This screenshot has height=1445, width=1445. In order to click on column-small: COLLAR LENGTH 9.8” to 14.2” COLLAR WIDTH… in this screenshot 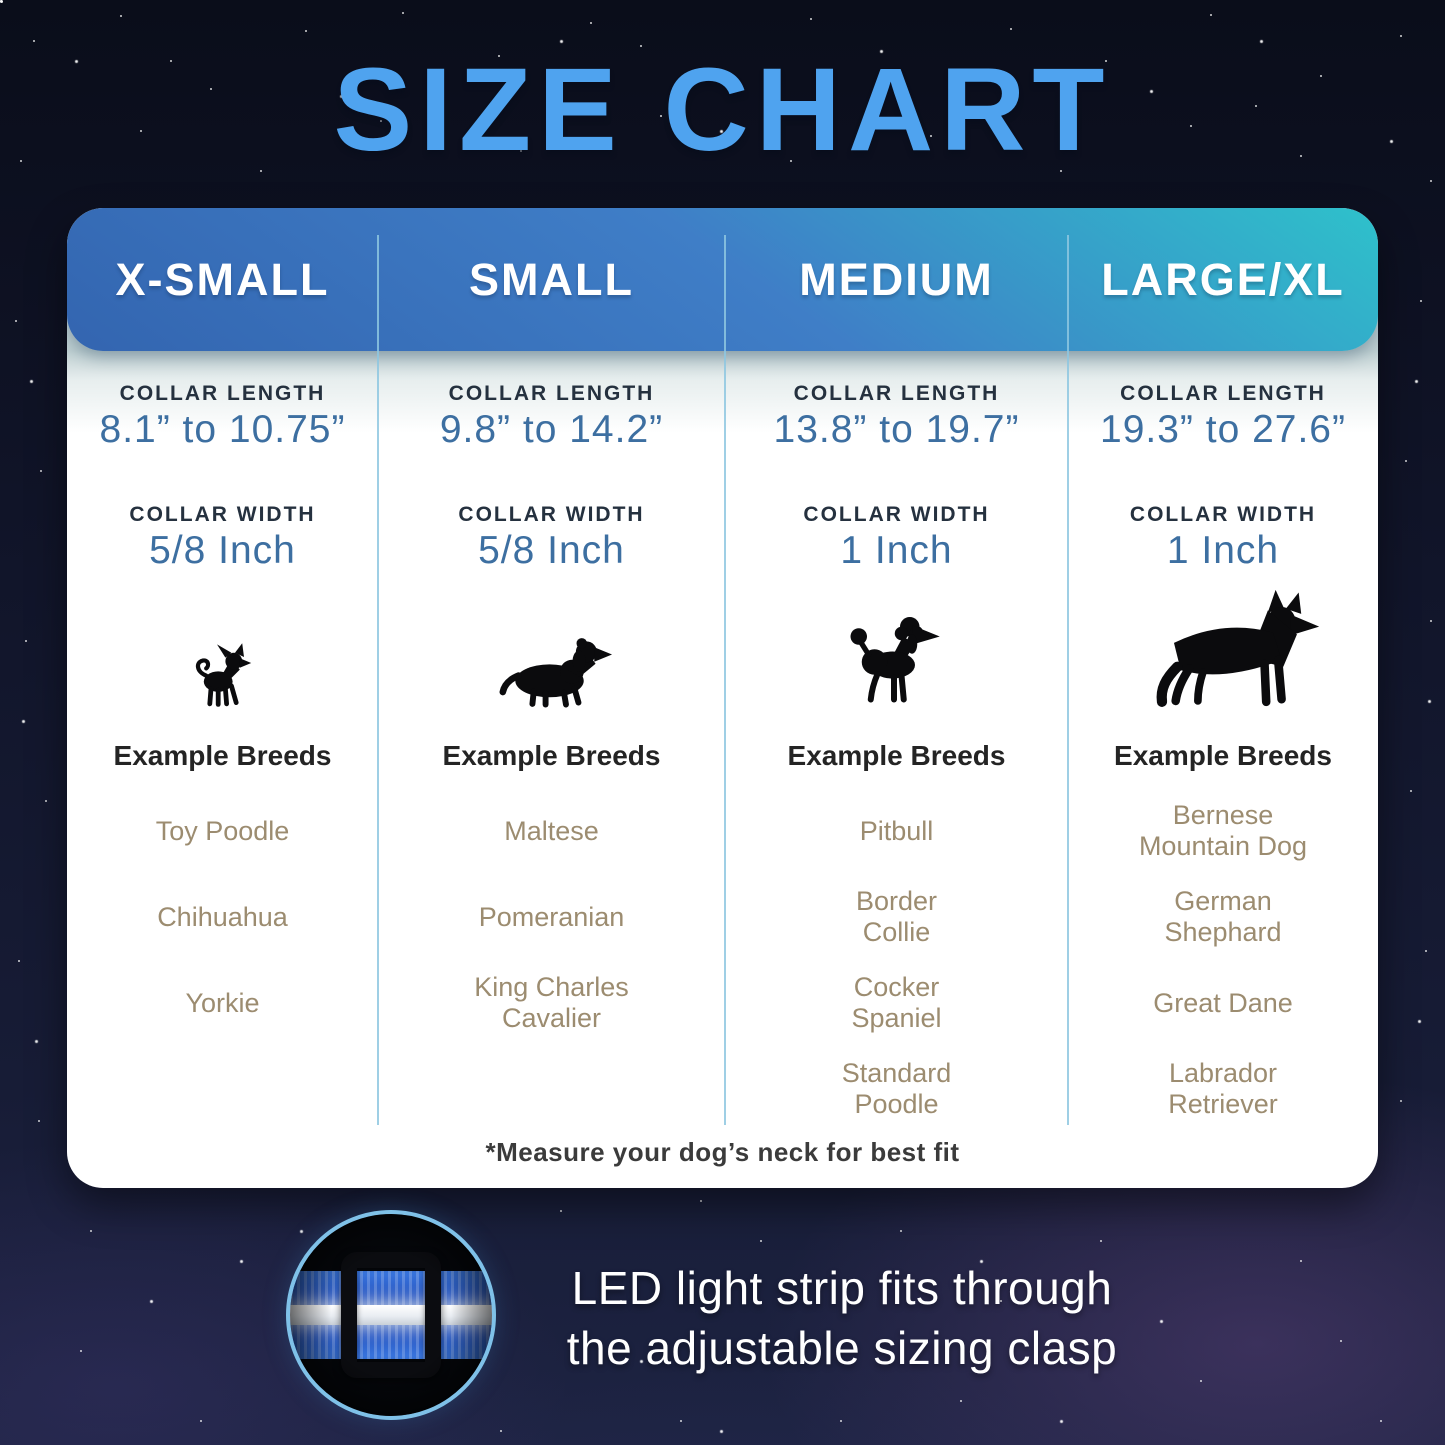, I will do `click(551, 769)`.